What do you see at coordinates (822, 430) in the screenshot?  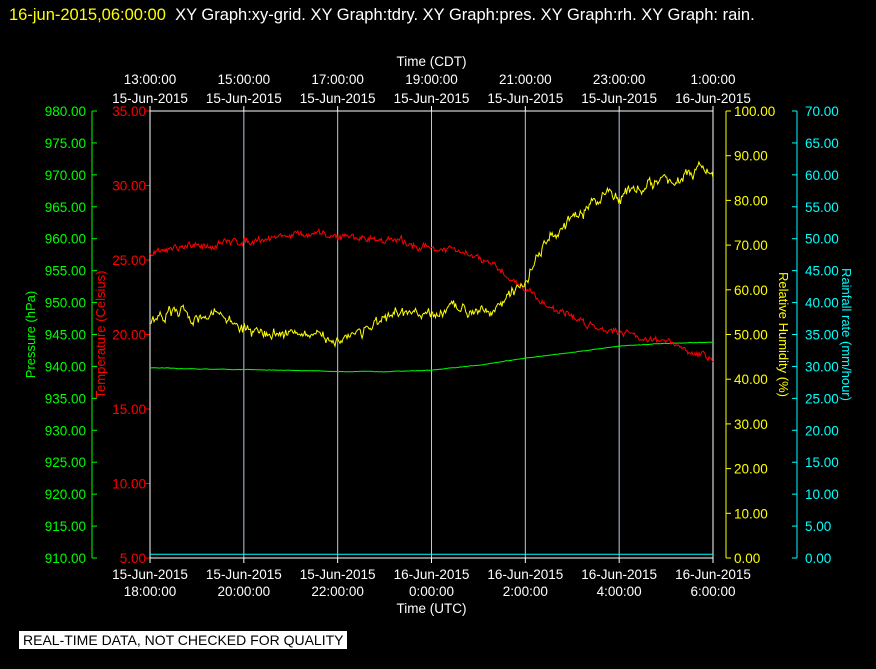 I see `rainfall-tick-label: 20.00` at bounding box center [822, 430].